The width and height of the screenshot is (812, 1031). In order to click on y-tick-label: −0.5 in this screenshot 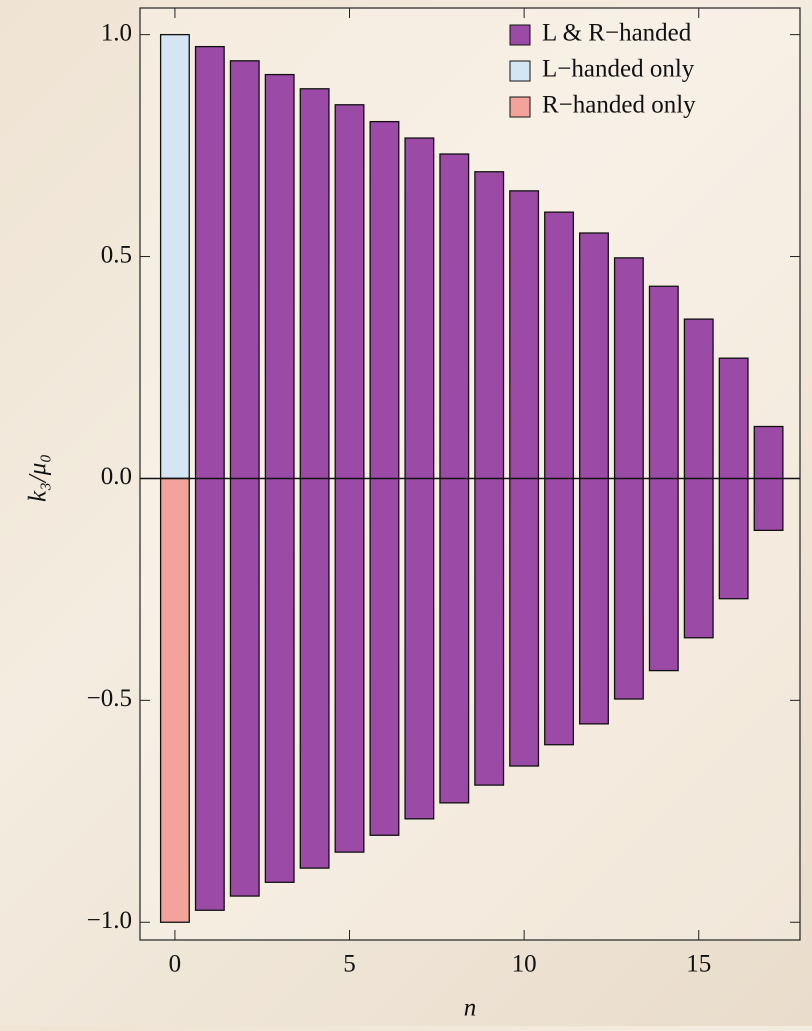, I will do `click(109, 698)`.